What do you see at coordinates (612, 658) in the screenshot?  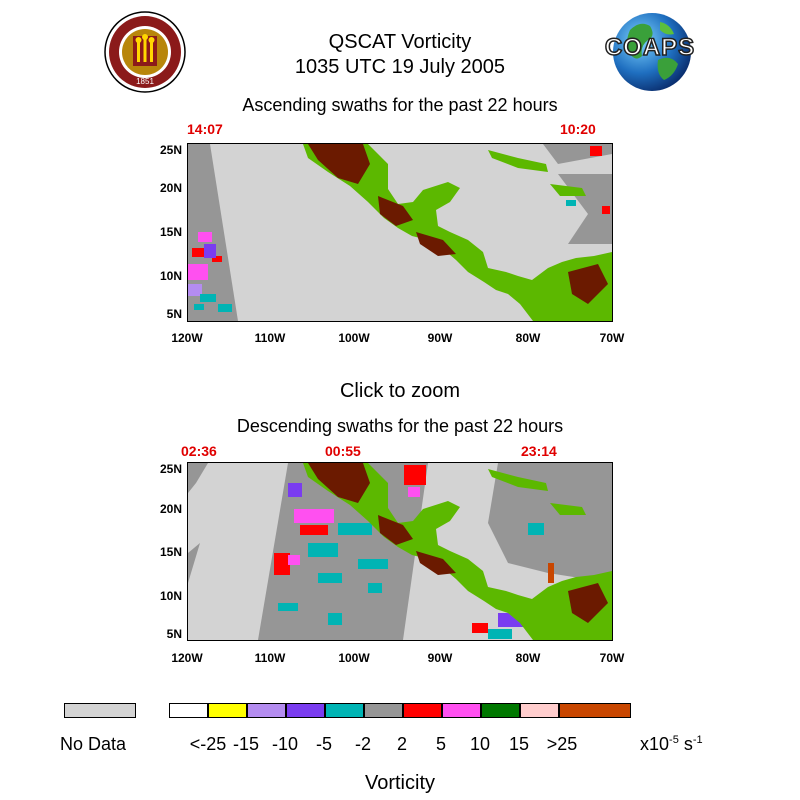 I see `desc-x-tick-70w: 70W` at bounding box center [612, 658].